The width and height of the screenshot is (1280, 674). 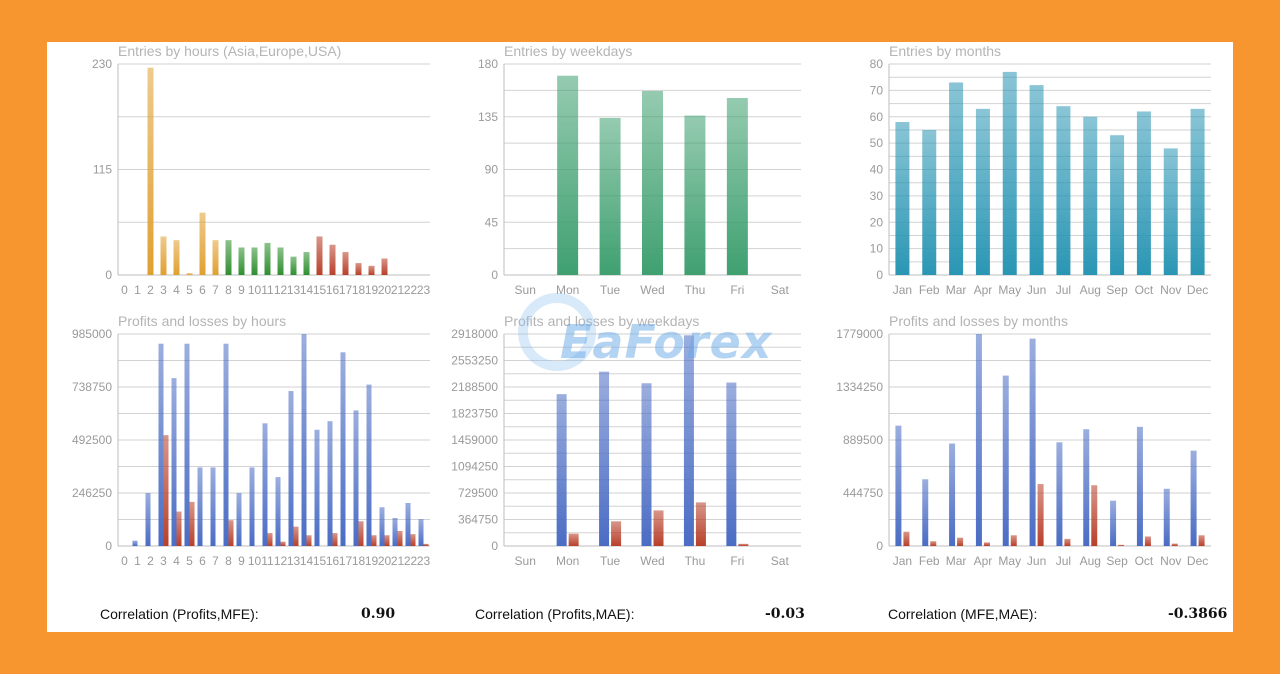 I want to click on y-tick-label: 180, so click(x=488, y=64).